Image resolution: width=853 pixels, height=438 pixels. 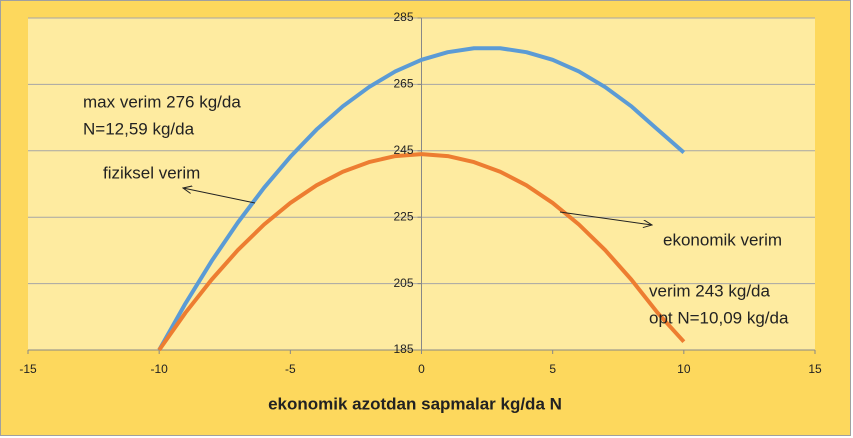 I want to click on x-tick-label: 5, so click(x=552, y=369).